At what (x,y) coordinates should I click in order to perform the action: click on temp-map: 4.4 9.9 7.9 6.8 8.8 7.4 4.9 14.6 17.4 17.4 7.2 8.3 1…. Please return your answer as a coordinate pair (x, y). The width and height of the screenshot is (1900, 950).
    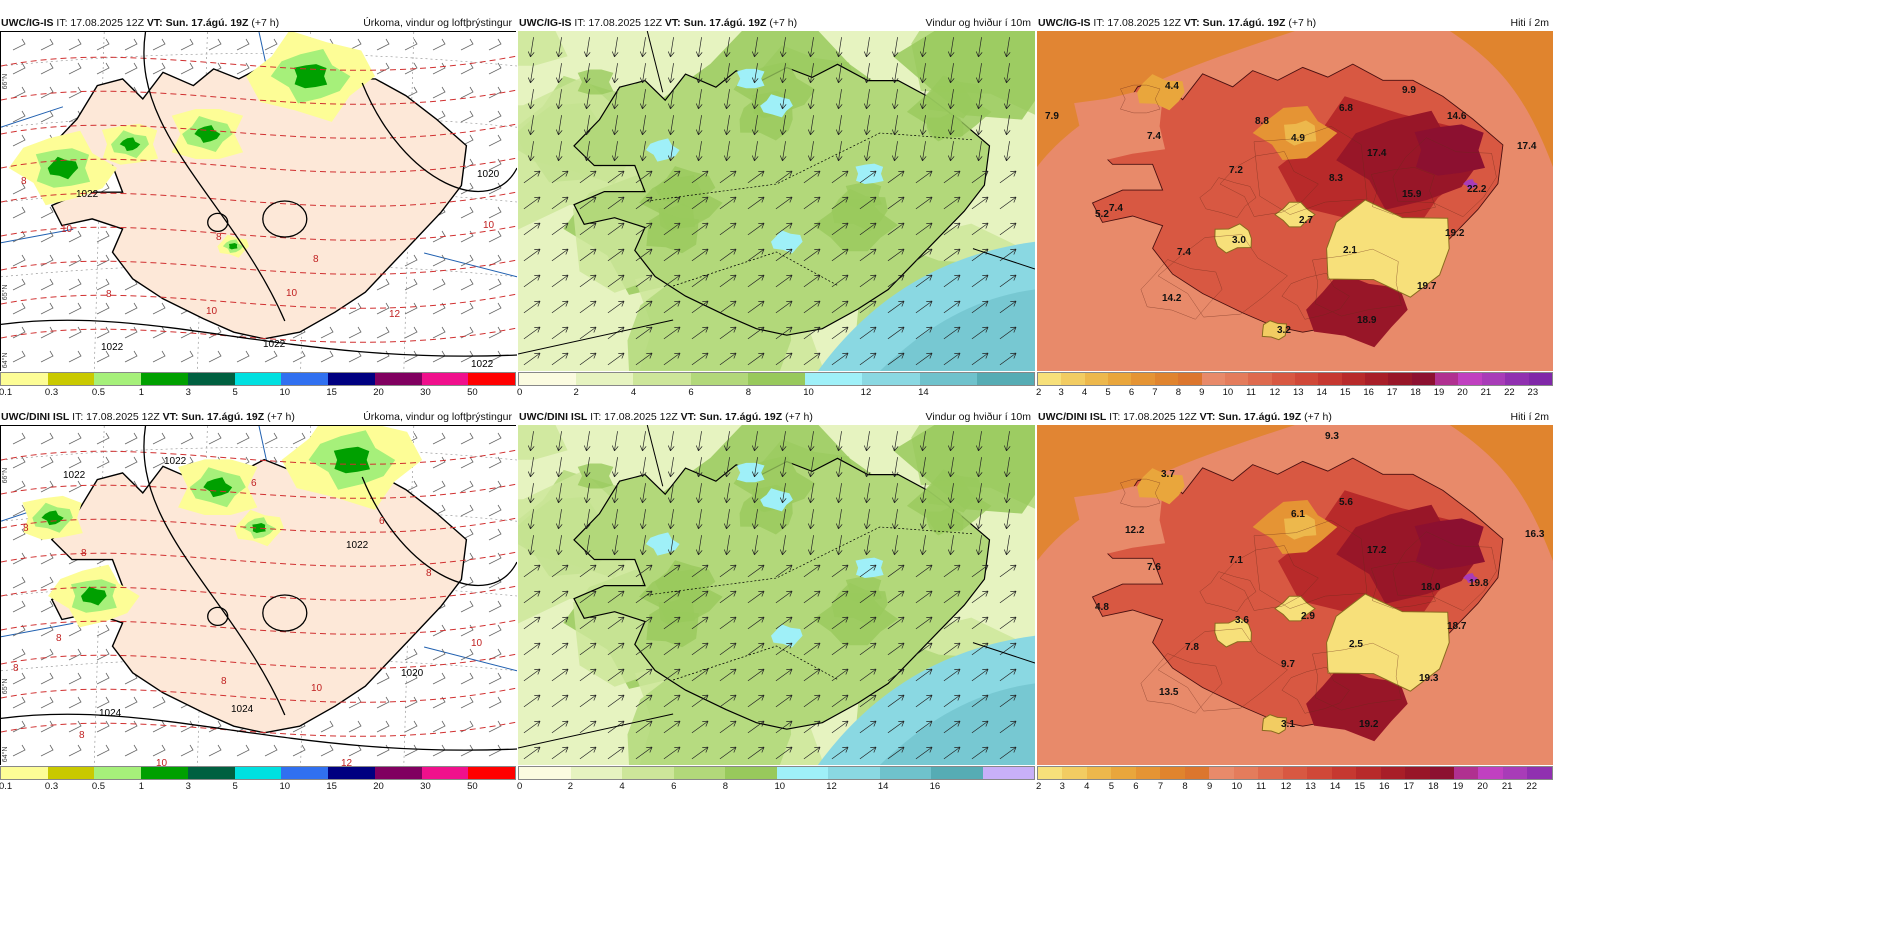
    Looking at the image, I should click on (1295, 201).